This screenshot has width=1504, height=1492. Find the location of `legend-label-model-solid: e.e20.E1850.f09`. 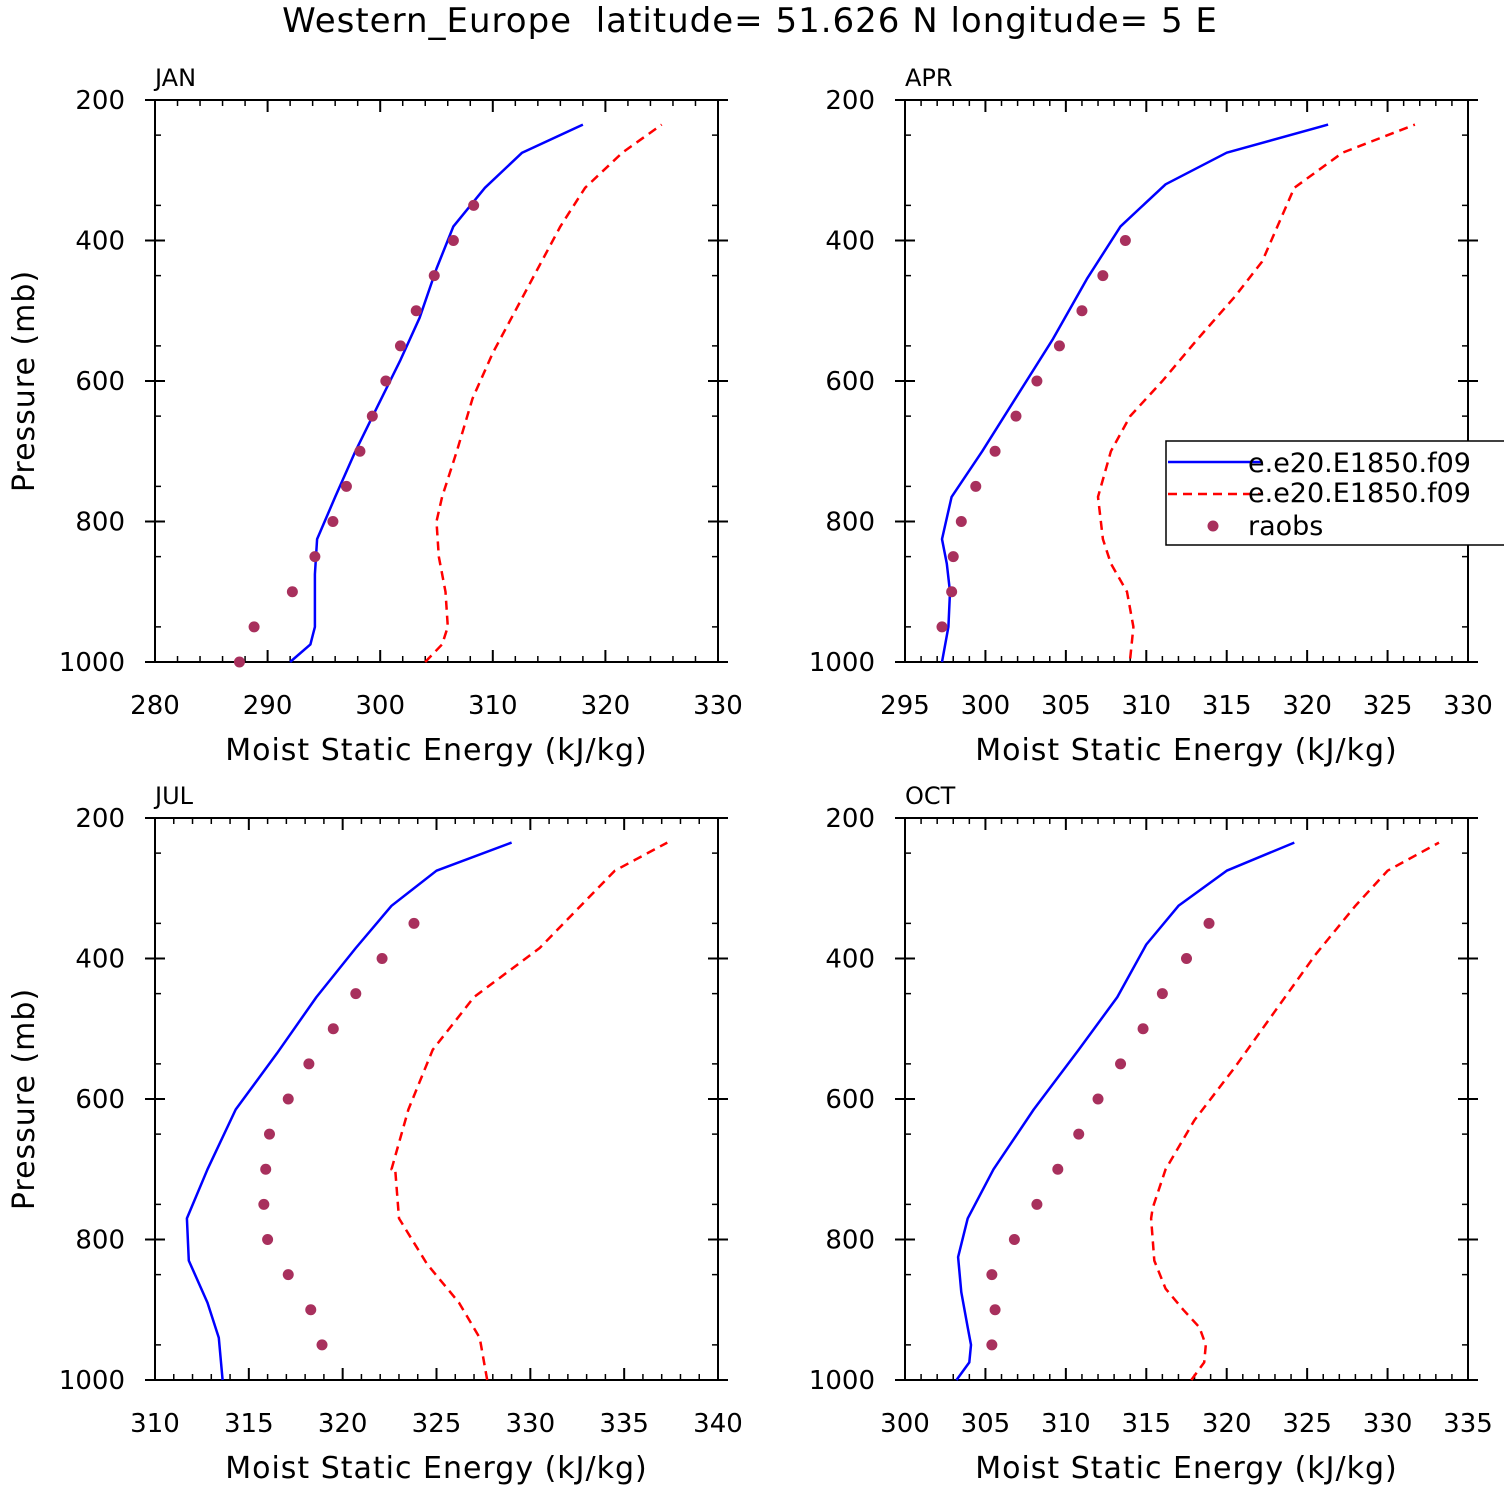

legend-label-model-solid: e.e20.E1850.f09 is located at coordinates (1359, 463).